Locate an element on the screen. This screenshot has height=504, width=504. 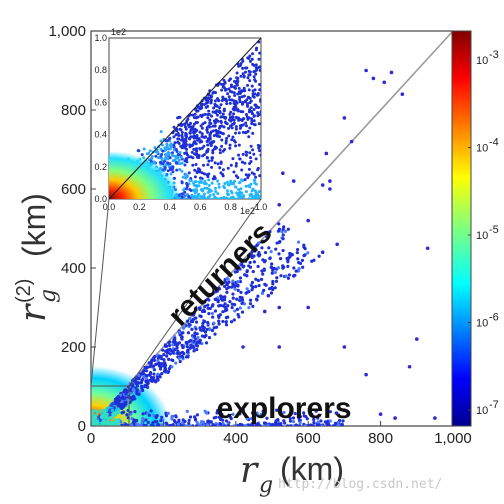
x-tick-label: 600 is located at coordinates (308, 438).